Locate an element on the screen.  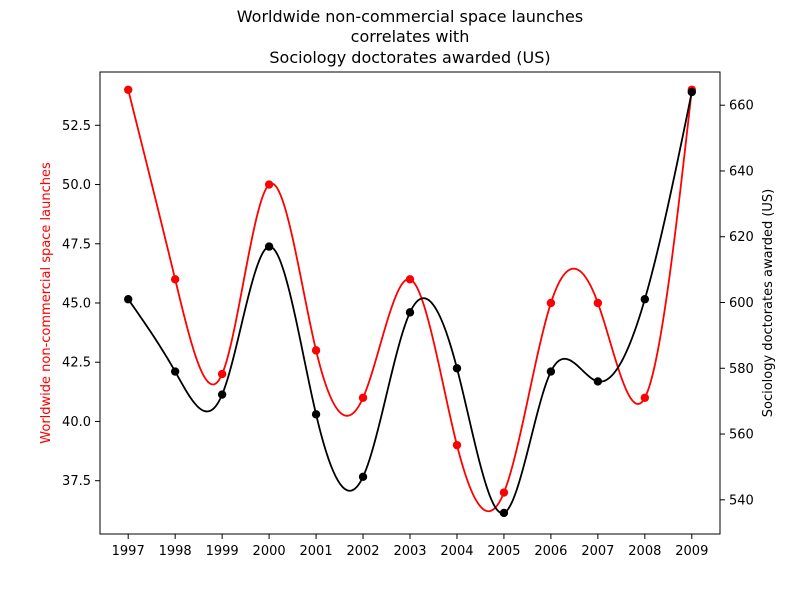
right-tick-label: 660 is located at coordinates (741, 106).